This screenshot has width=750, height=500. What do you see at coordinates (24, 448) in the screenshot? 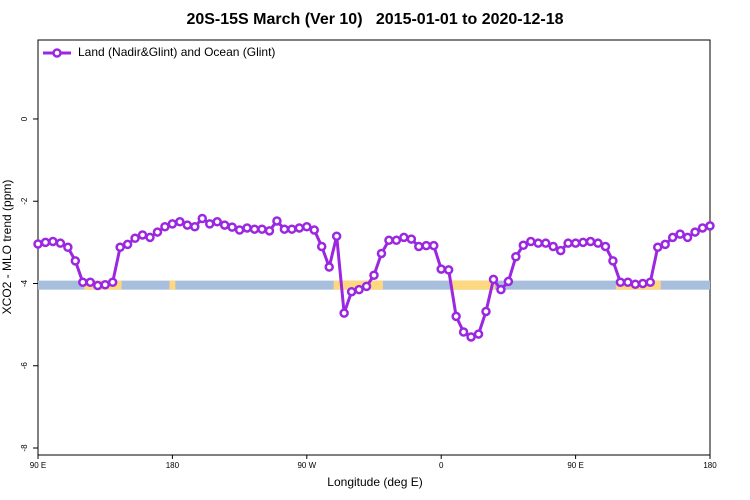
I see `y-tick-label: -8` at bounding box center [24, 448].